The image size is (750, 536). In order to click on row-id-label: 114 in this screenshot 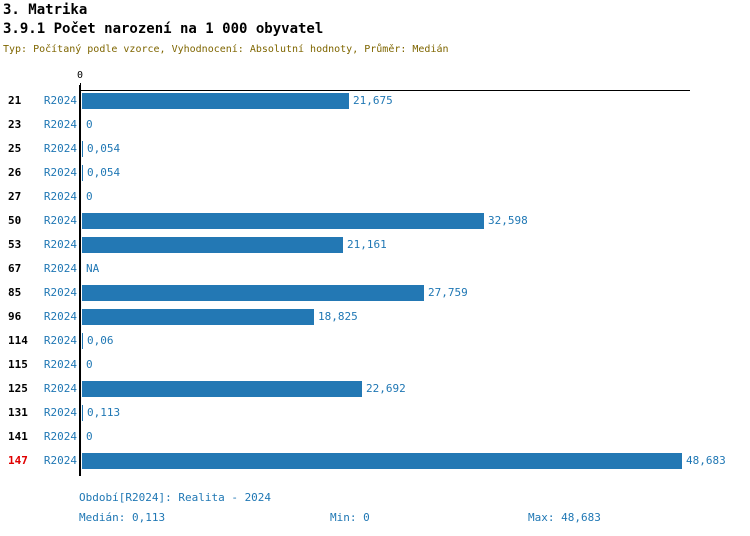, I will do `click(18, 340)`.